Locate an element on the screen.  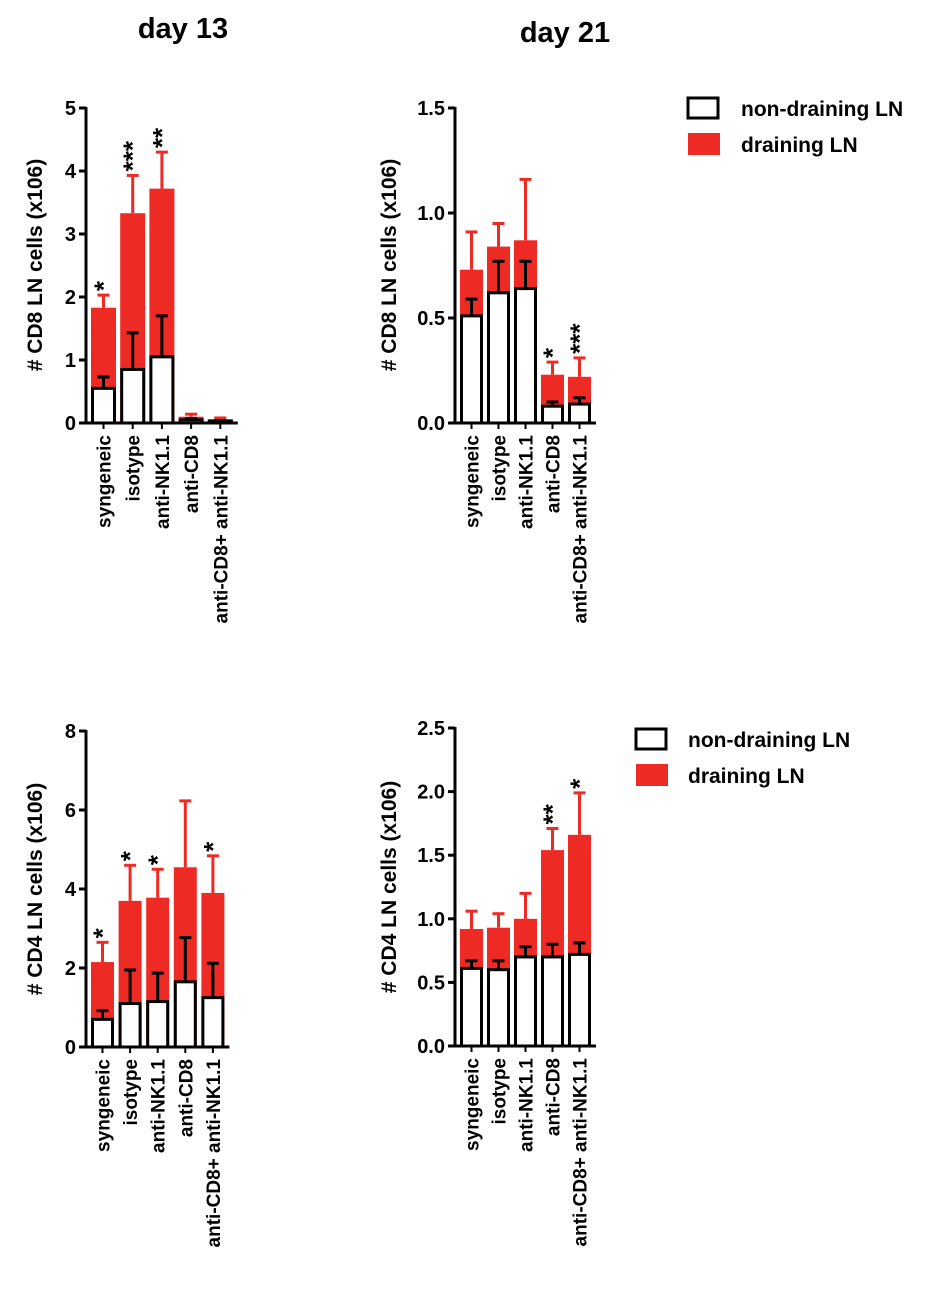
y-tick-label: 1 is located at coordinates (70, 361).